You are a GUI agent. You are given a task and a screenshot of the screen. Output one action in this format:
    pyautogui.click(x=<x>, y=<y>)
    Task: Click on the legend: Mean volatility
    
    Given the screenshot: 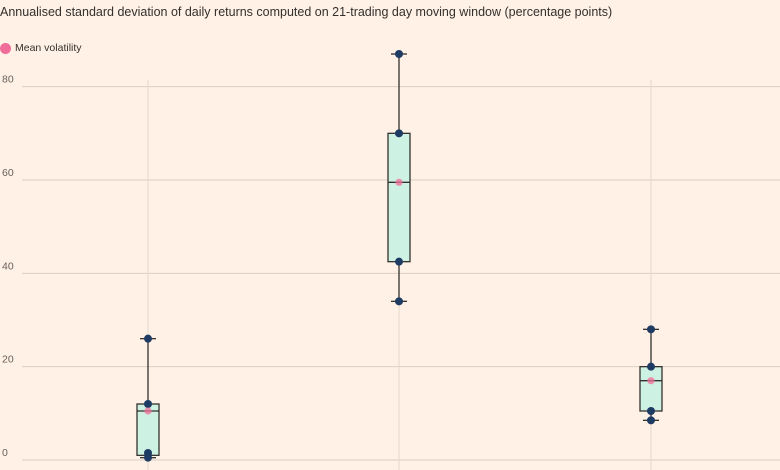 What is the action you would take?
    pyautogui.click(x=41, y=48)
    